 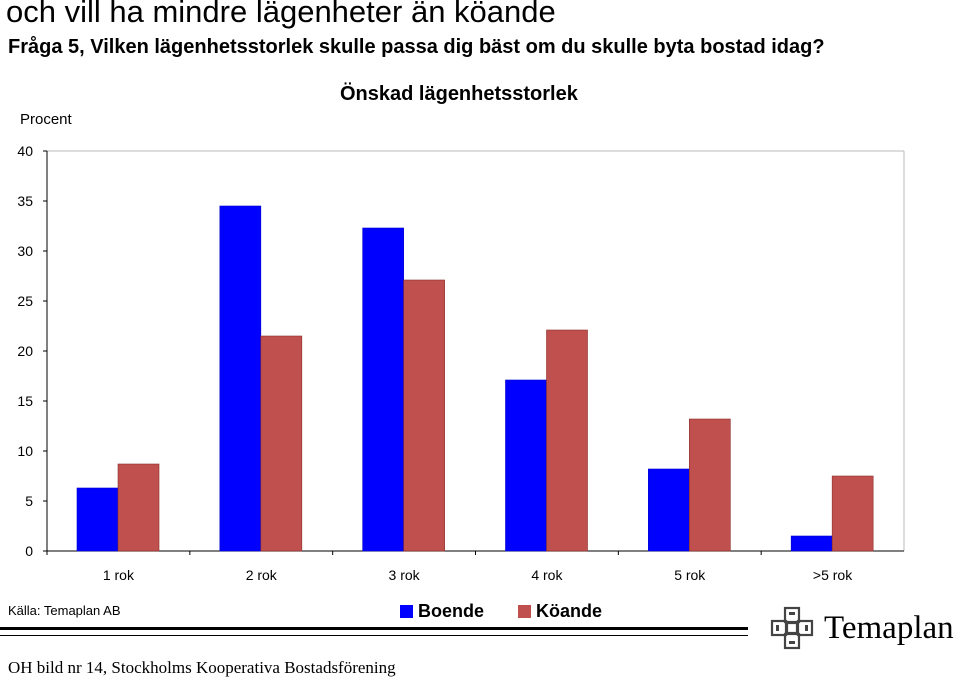 What do you see at coordinates (25, 151) in the screenshot?
I see `y-tick-label: 40` at bounding box center [25, 151].